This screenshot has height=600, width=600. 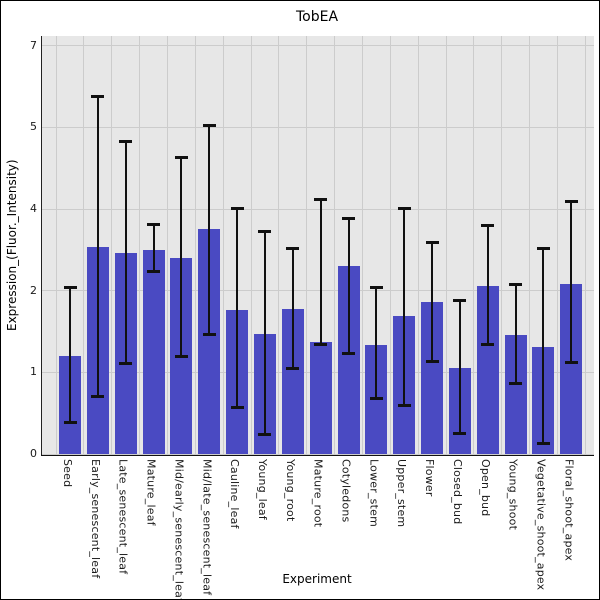 What do you see at coordinates (235, 494) in the screenshot?
I see `x-tick-label: Cauline_leaf` at bounding box center [235, 494].